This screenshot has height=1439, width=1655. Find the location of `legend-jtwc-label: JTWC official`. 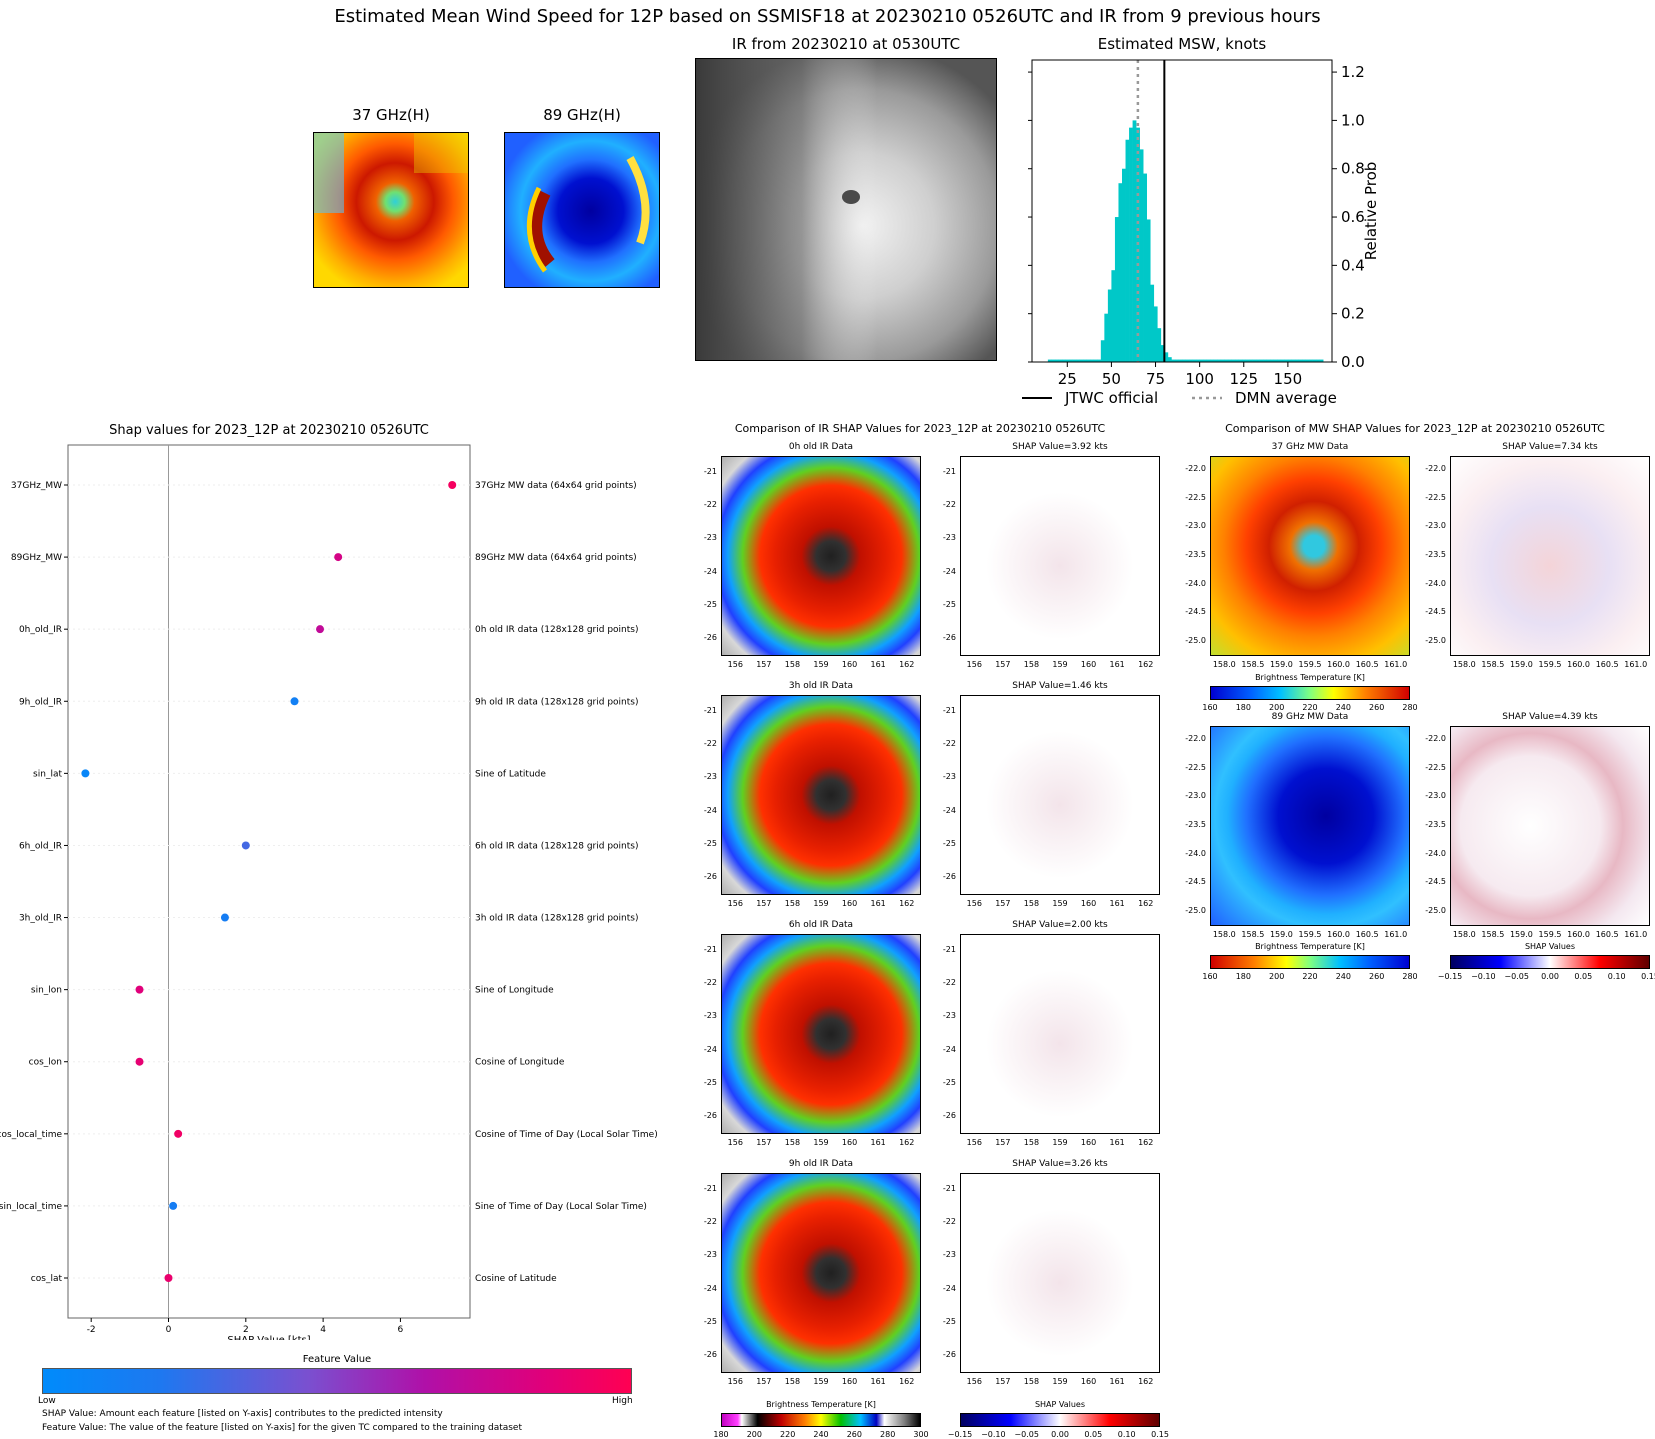

legend-jtwc-label: JTWC official is located at coordinates (1111, 398).